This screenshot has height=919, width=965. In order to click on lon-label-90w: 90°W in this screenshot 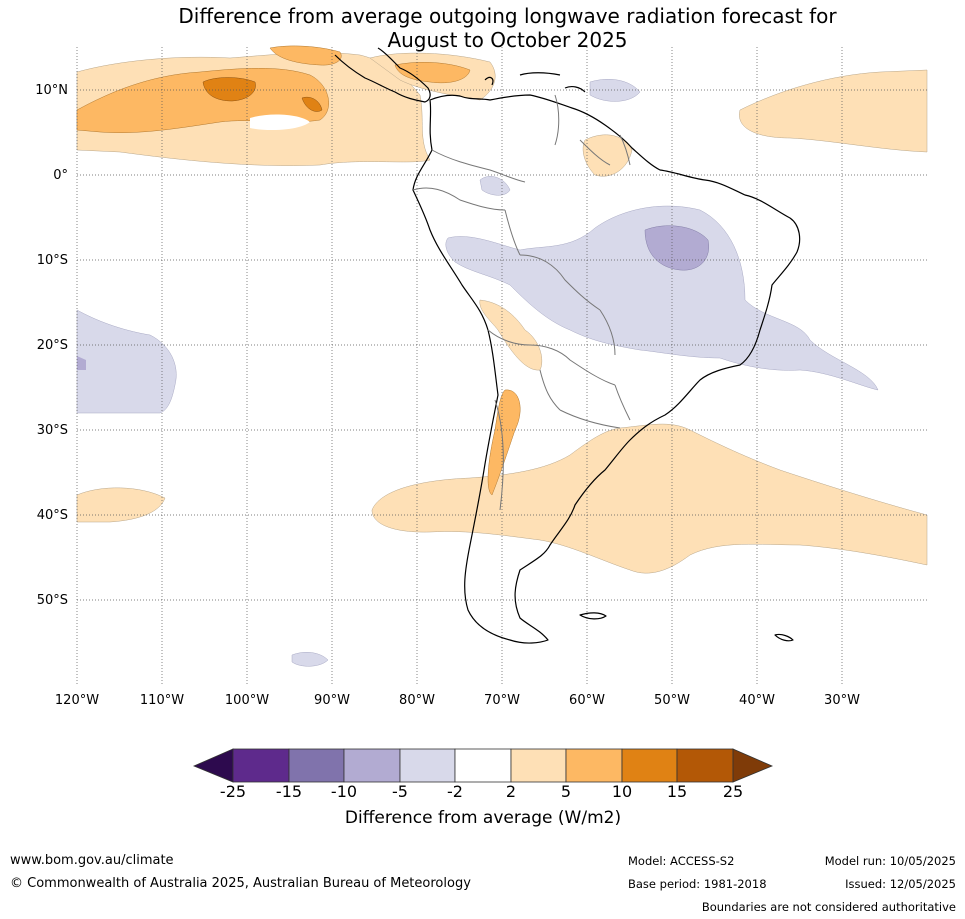, I will do `click(332, 700)`.